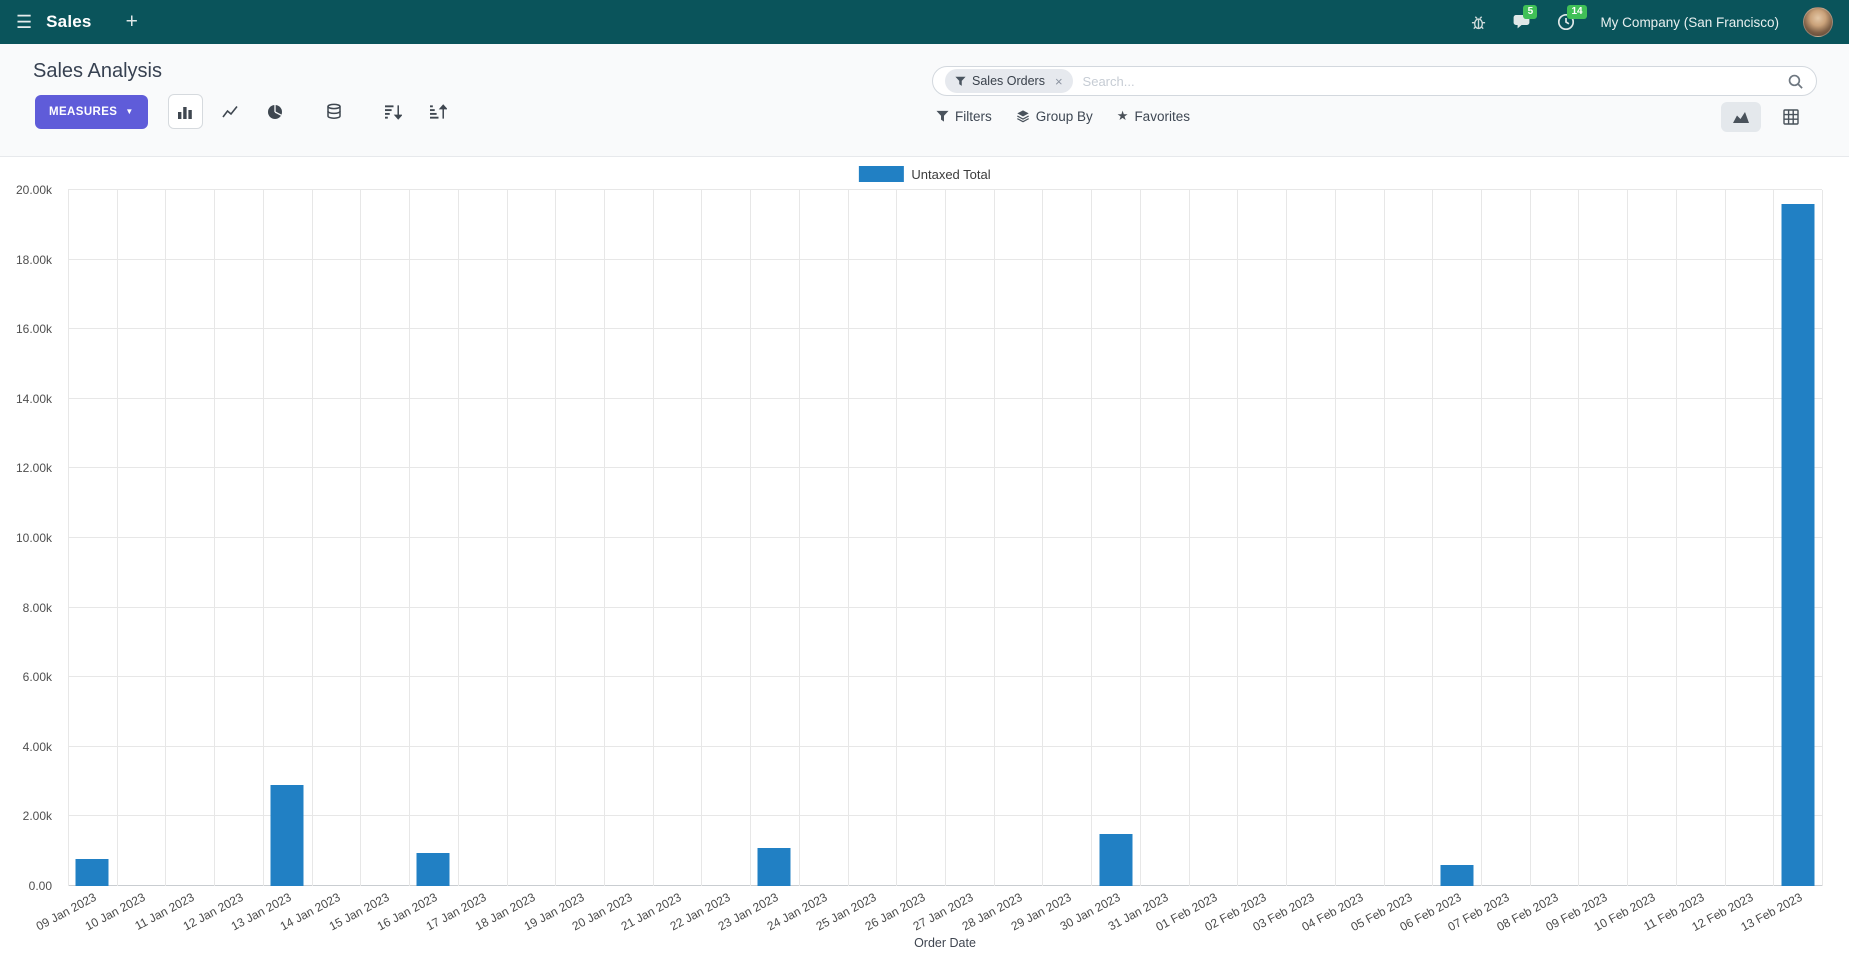  What do you see at coordinates (1577, 12) in the screenshot?
I see `activities-badge: 14` at bounding box center [1577, 12].